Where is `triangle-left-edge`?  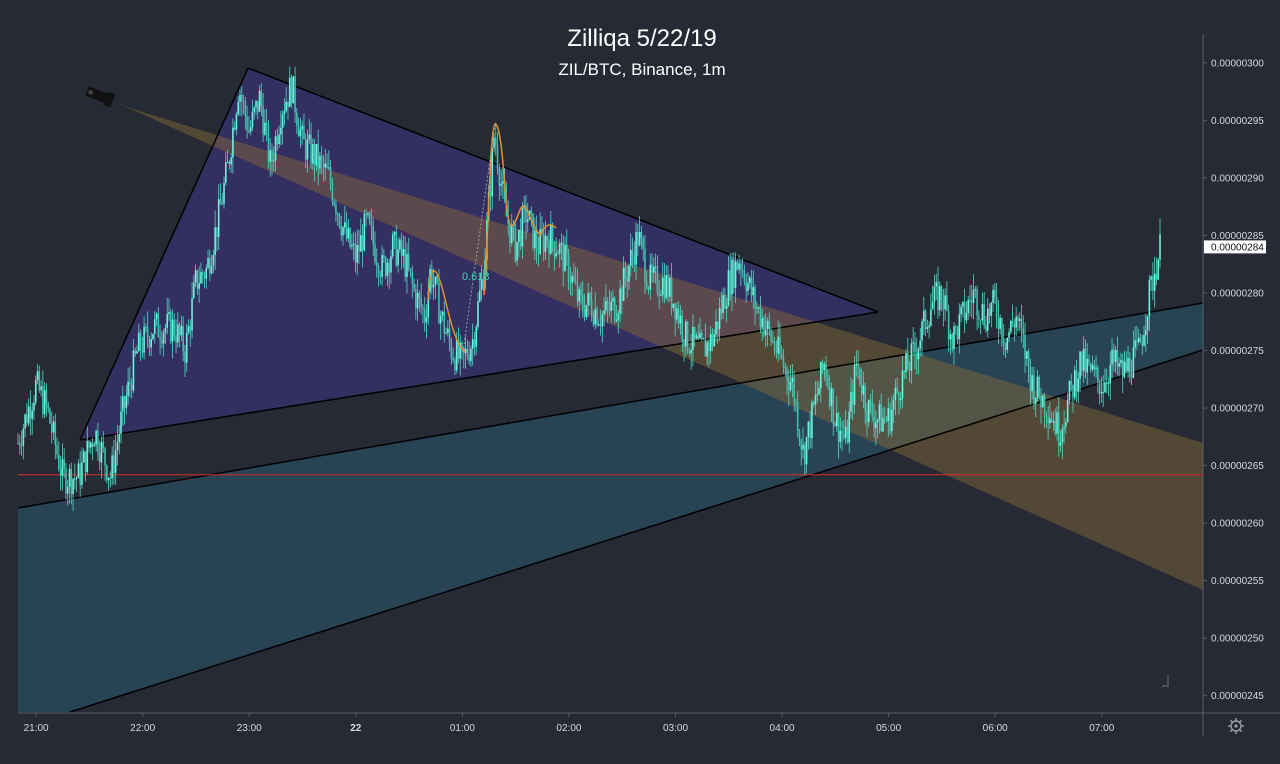
triangle-left-edge is located at coordinates (164, 254).